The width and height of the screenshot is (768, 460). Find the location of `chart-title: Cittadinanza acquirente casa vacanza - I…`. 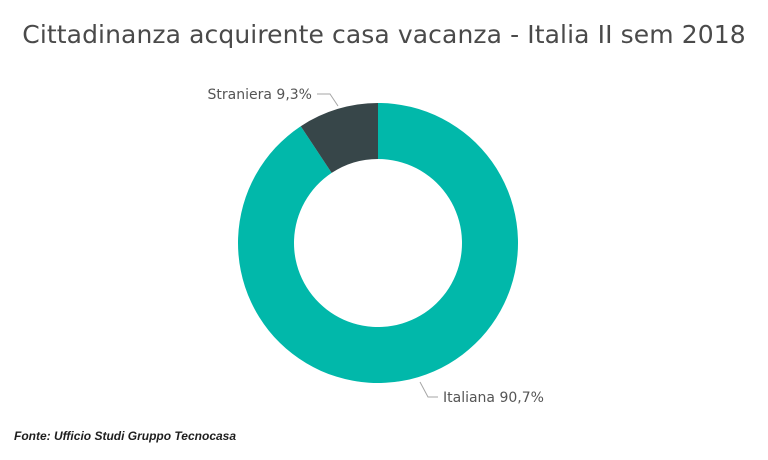

chart-title: Cittadinanza acquirente casa vacanza - I… is located at coordinates (384, 34).